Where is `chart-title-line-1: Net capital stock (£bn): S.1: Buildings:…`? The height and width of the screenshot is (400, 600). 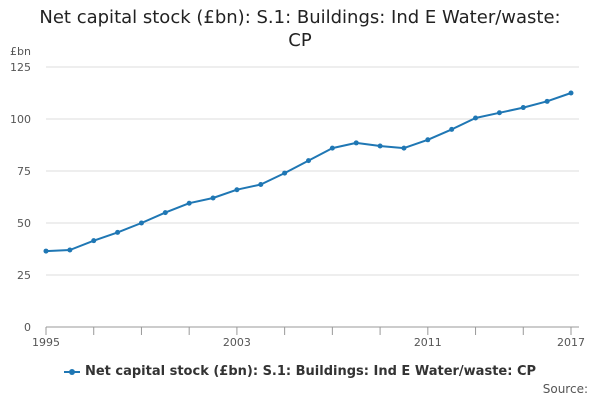
chart-title-line-1: Net capital stock (£bn): S.1: Buildings:… is located at coordinates (300, 17).